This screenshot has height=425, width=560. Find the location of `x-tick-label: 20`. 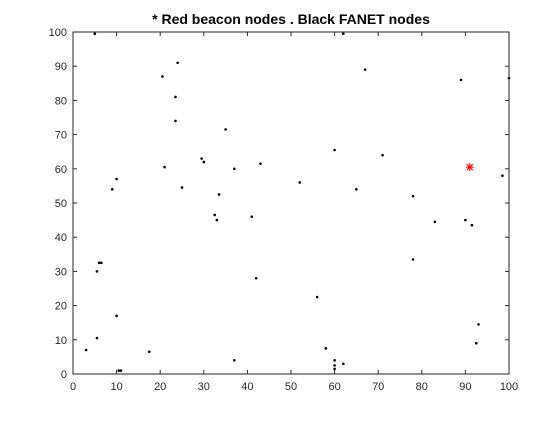

x-tick-label: 20 is located at coordinates (160, 387).